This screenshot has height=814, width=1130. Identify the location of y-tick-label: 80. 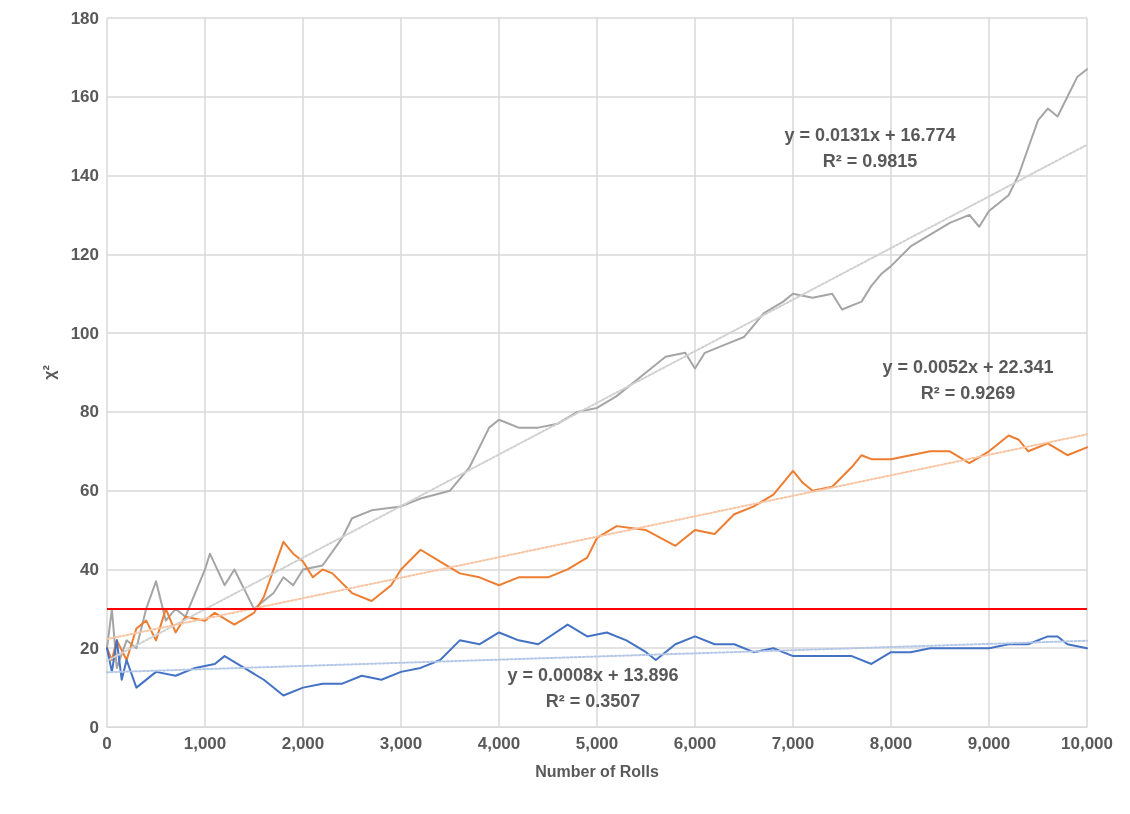
(89, 412).